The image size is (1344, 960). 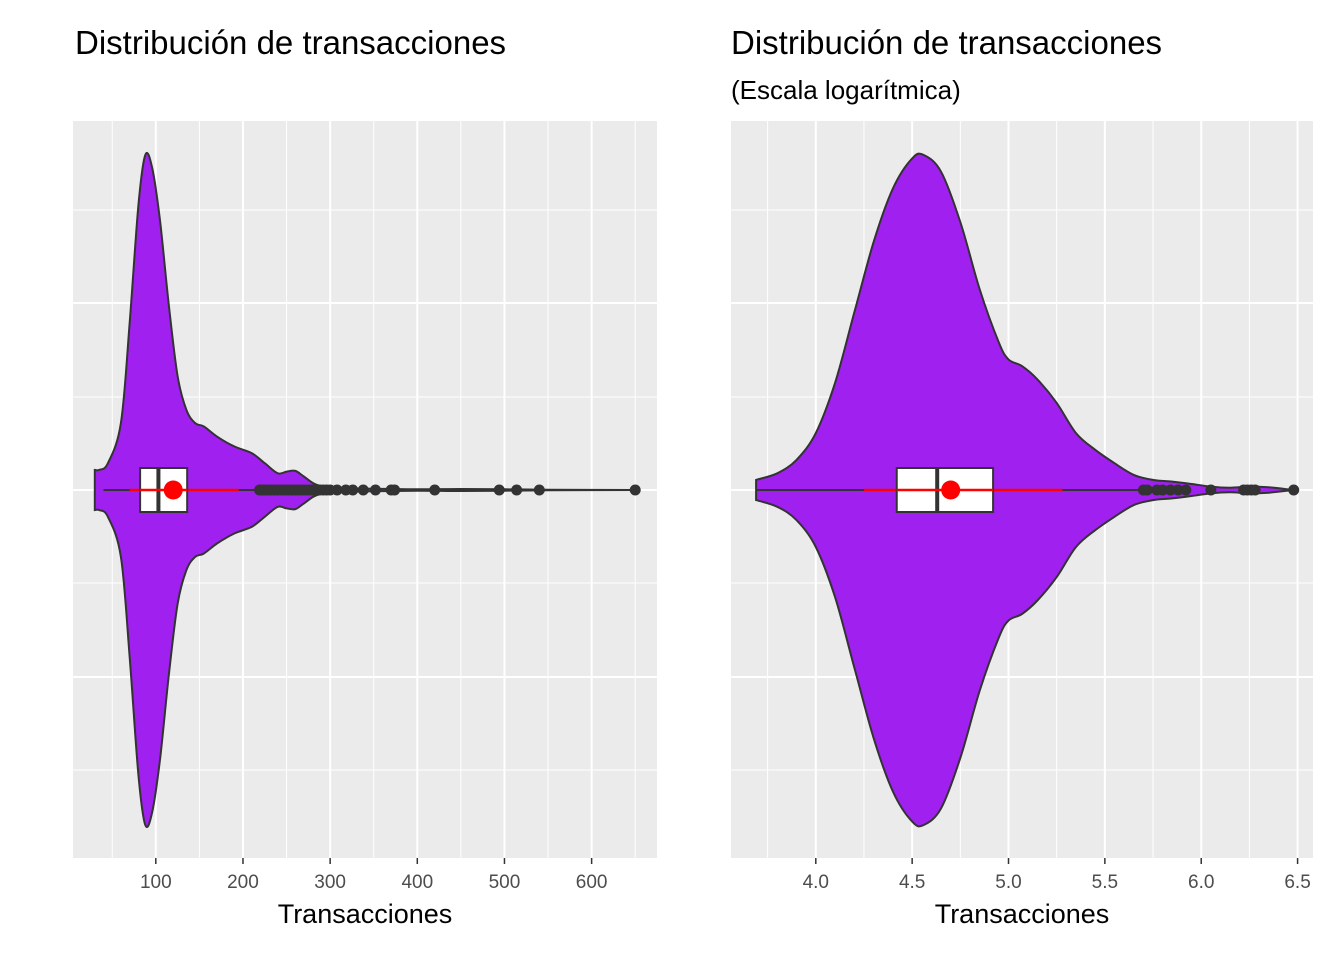 I want to click on x-tick-label: 500, so click(x=505, y=882).